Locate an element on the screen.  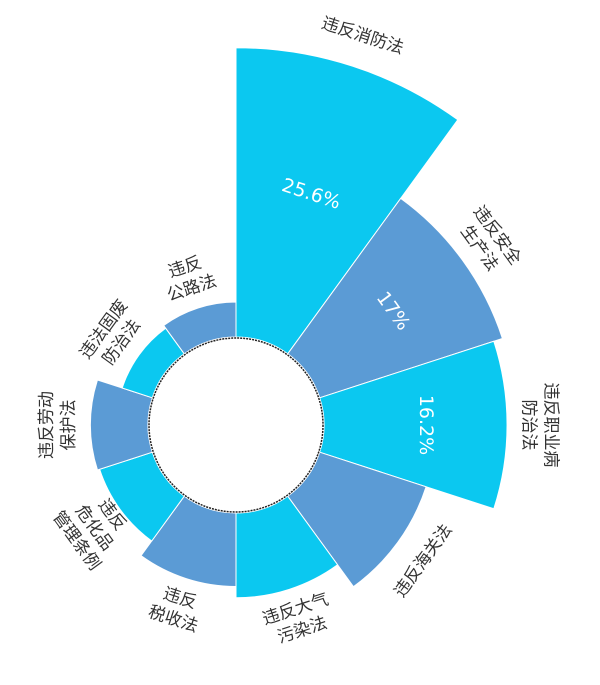
category-label: 违反劳动 保护法 is located at coordinates (58, 425).